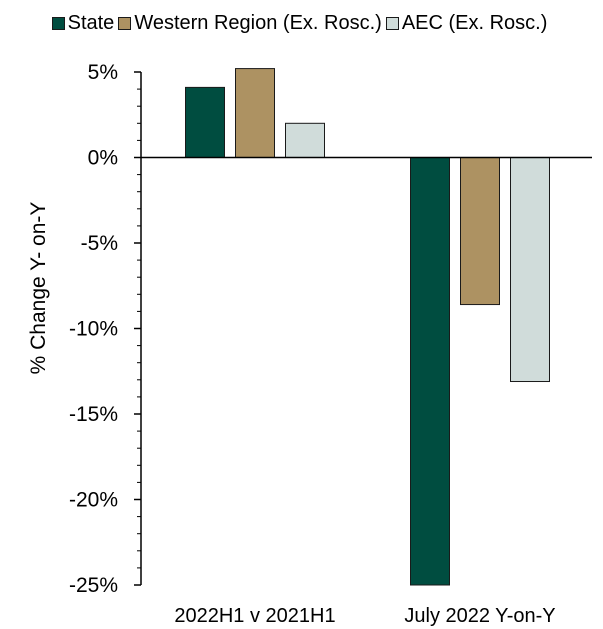  Describe the element at coordinates (125, 23) in the screenshot. I see `legend-swatch-western-region` at that location.